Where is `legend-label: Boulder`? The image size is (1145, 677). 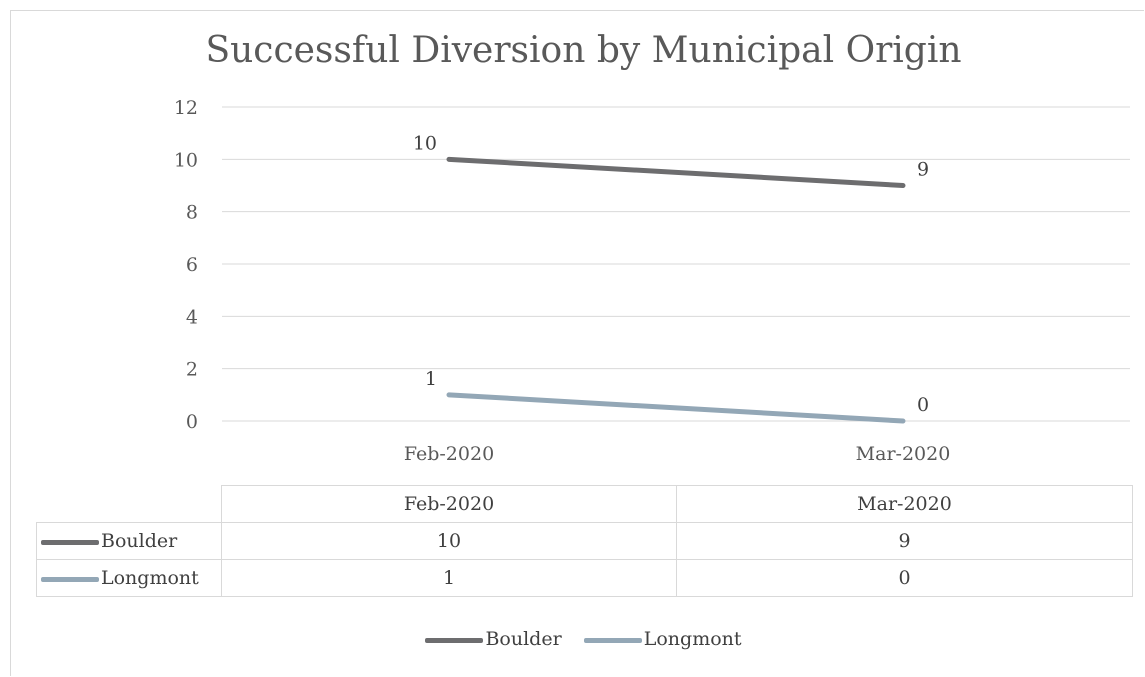 legend-label: Boulder is located at coordinates (523, 639).